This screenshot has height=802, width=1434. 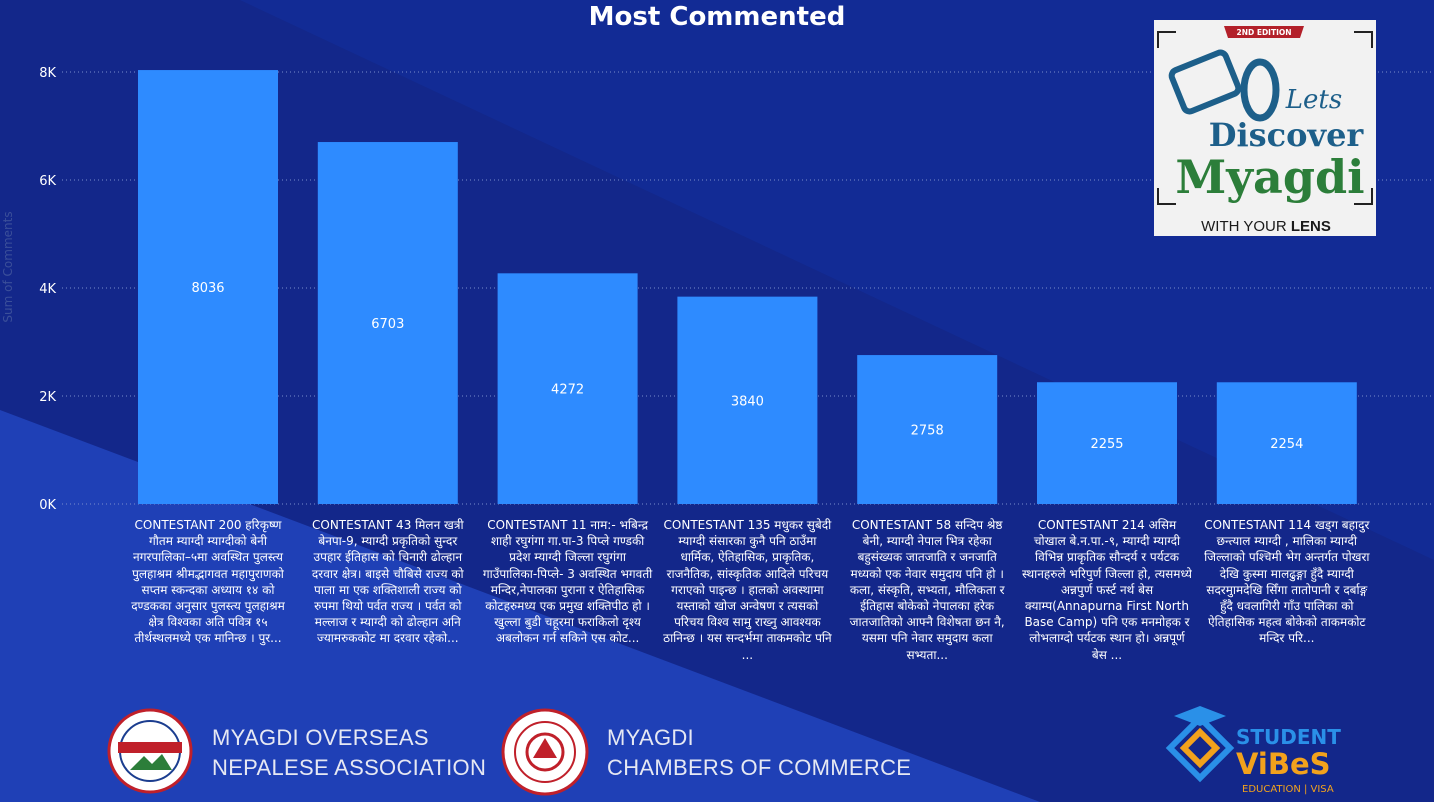 I want to click on mona-association-seal, so click(x=150, y=751).